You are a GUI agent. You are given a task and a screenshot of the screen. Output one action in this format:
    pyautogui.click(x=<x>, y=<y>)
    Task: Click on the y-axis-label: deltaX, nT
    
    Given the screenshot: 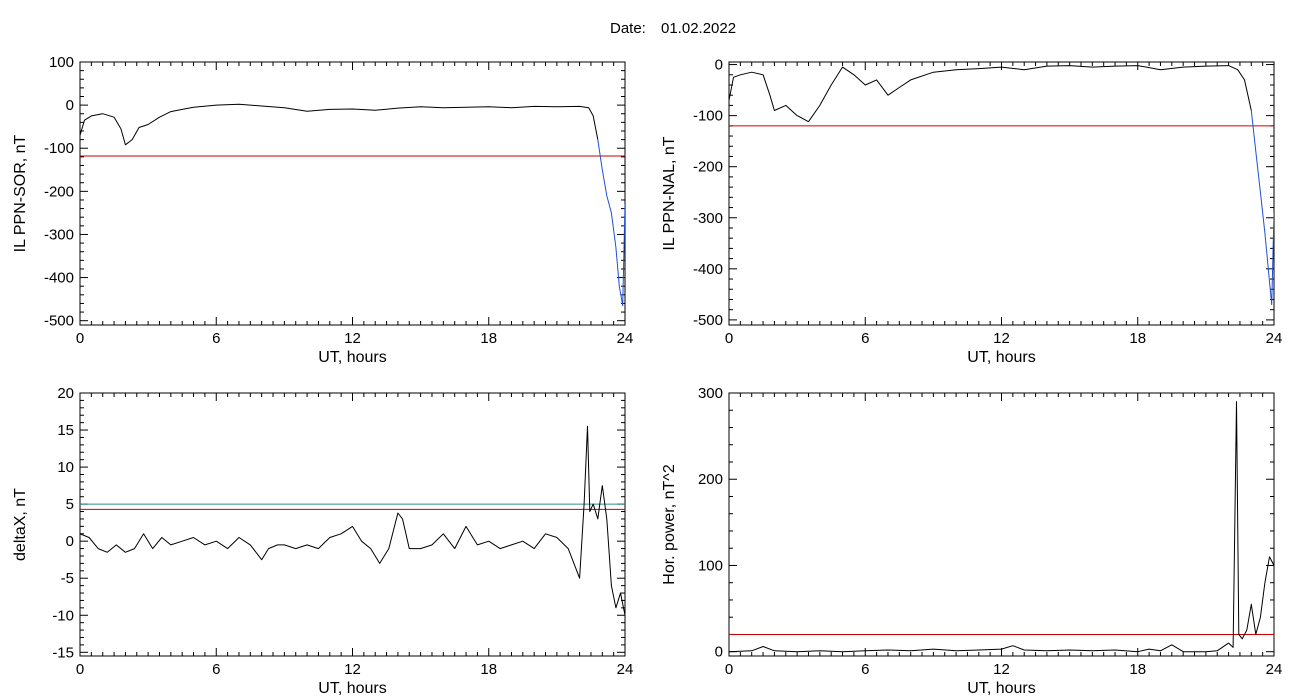 What is the action you would take?
    pyautogui.click(x=20, y=524)
    